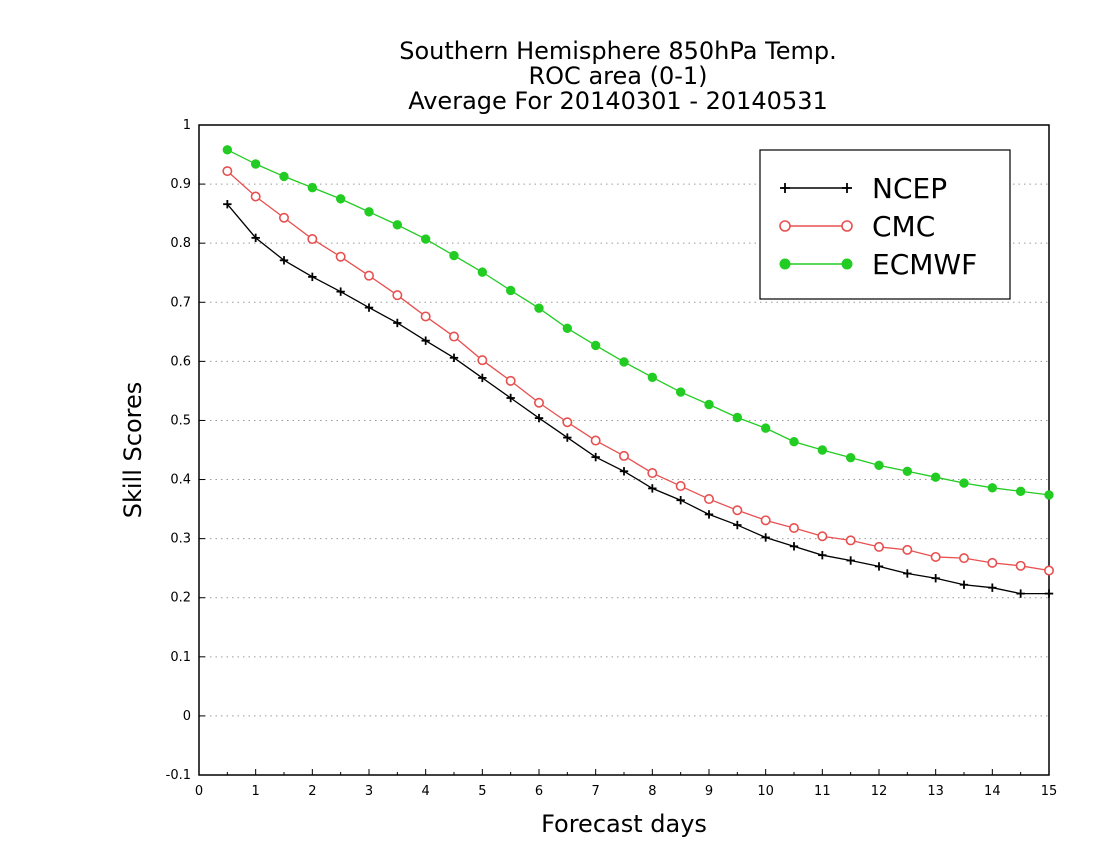 This screenshot has width=1100, height=855. I want to click on x-tick-label: 11, so click(822, 791).